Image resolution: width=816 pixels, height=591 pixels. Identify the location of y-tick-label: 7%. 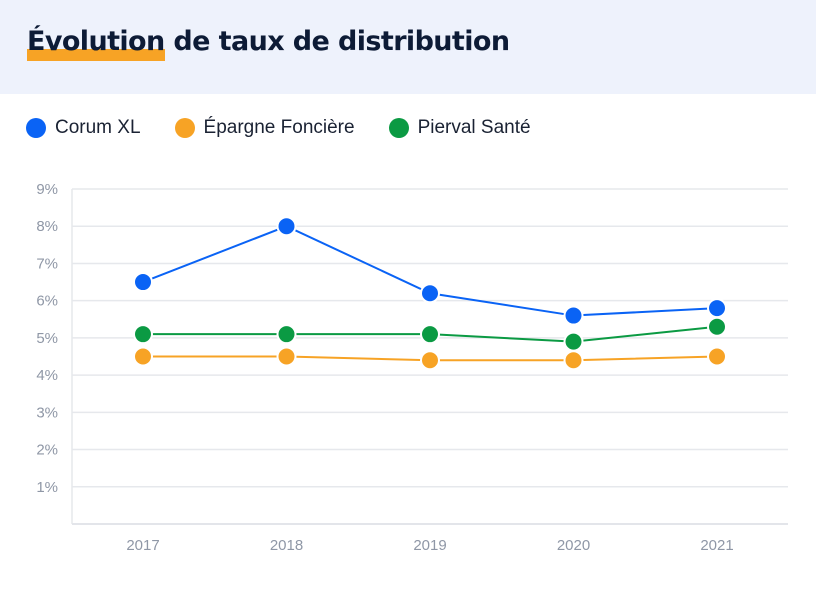
(47, 263).